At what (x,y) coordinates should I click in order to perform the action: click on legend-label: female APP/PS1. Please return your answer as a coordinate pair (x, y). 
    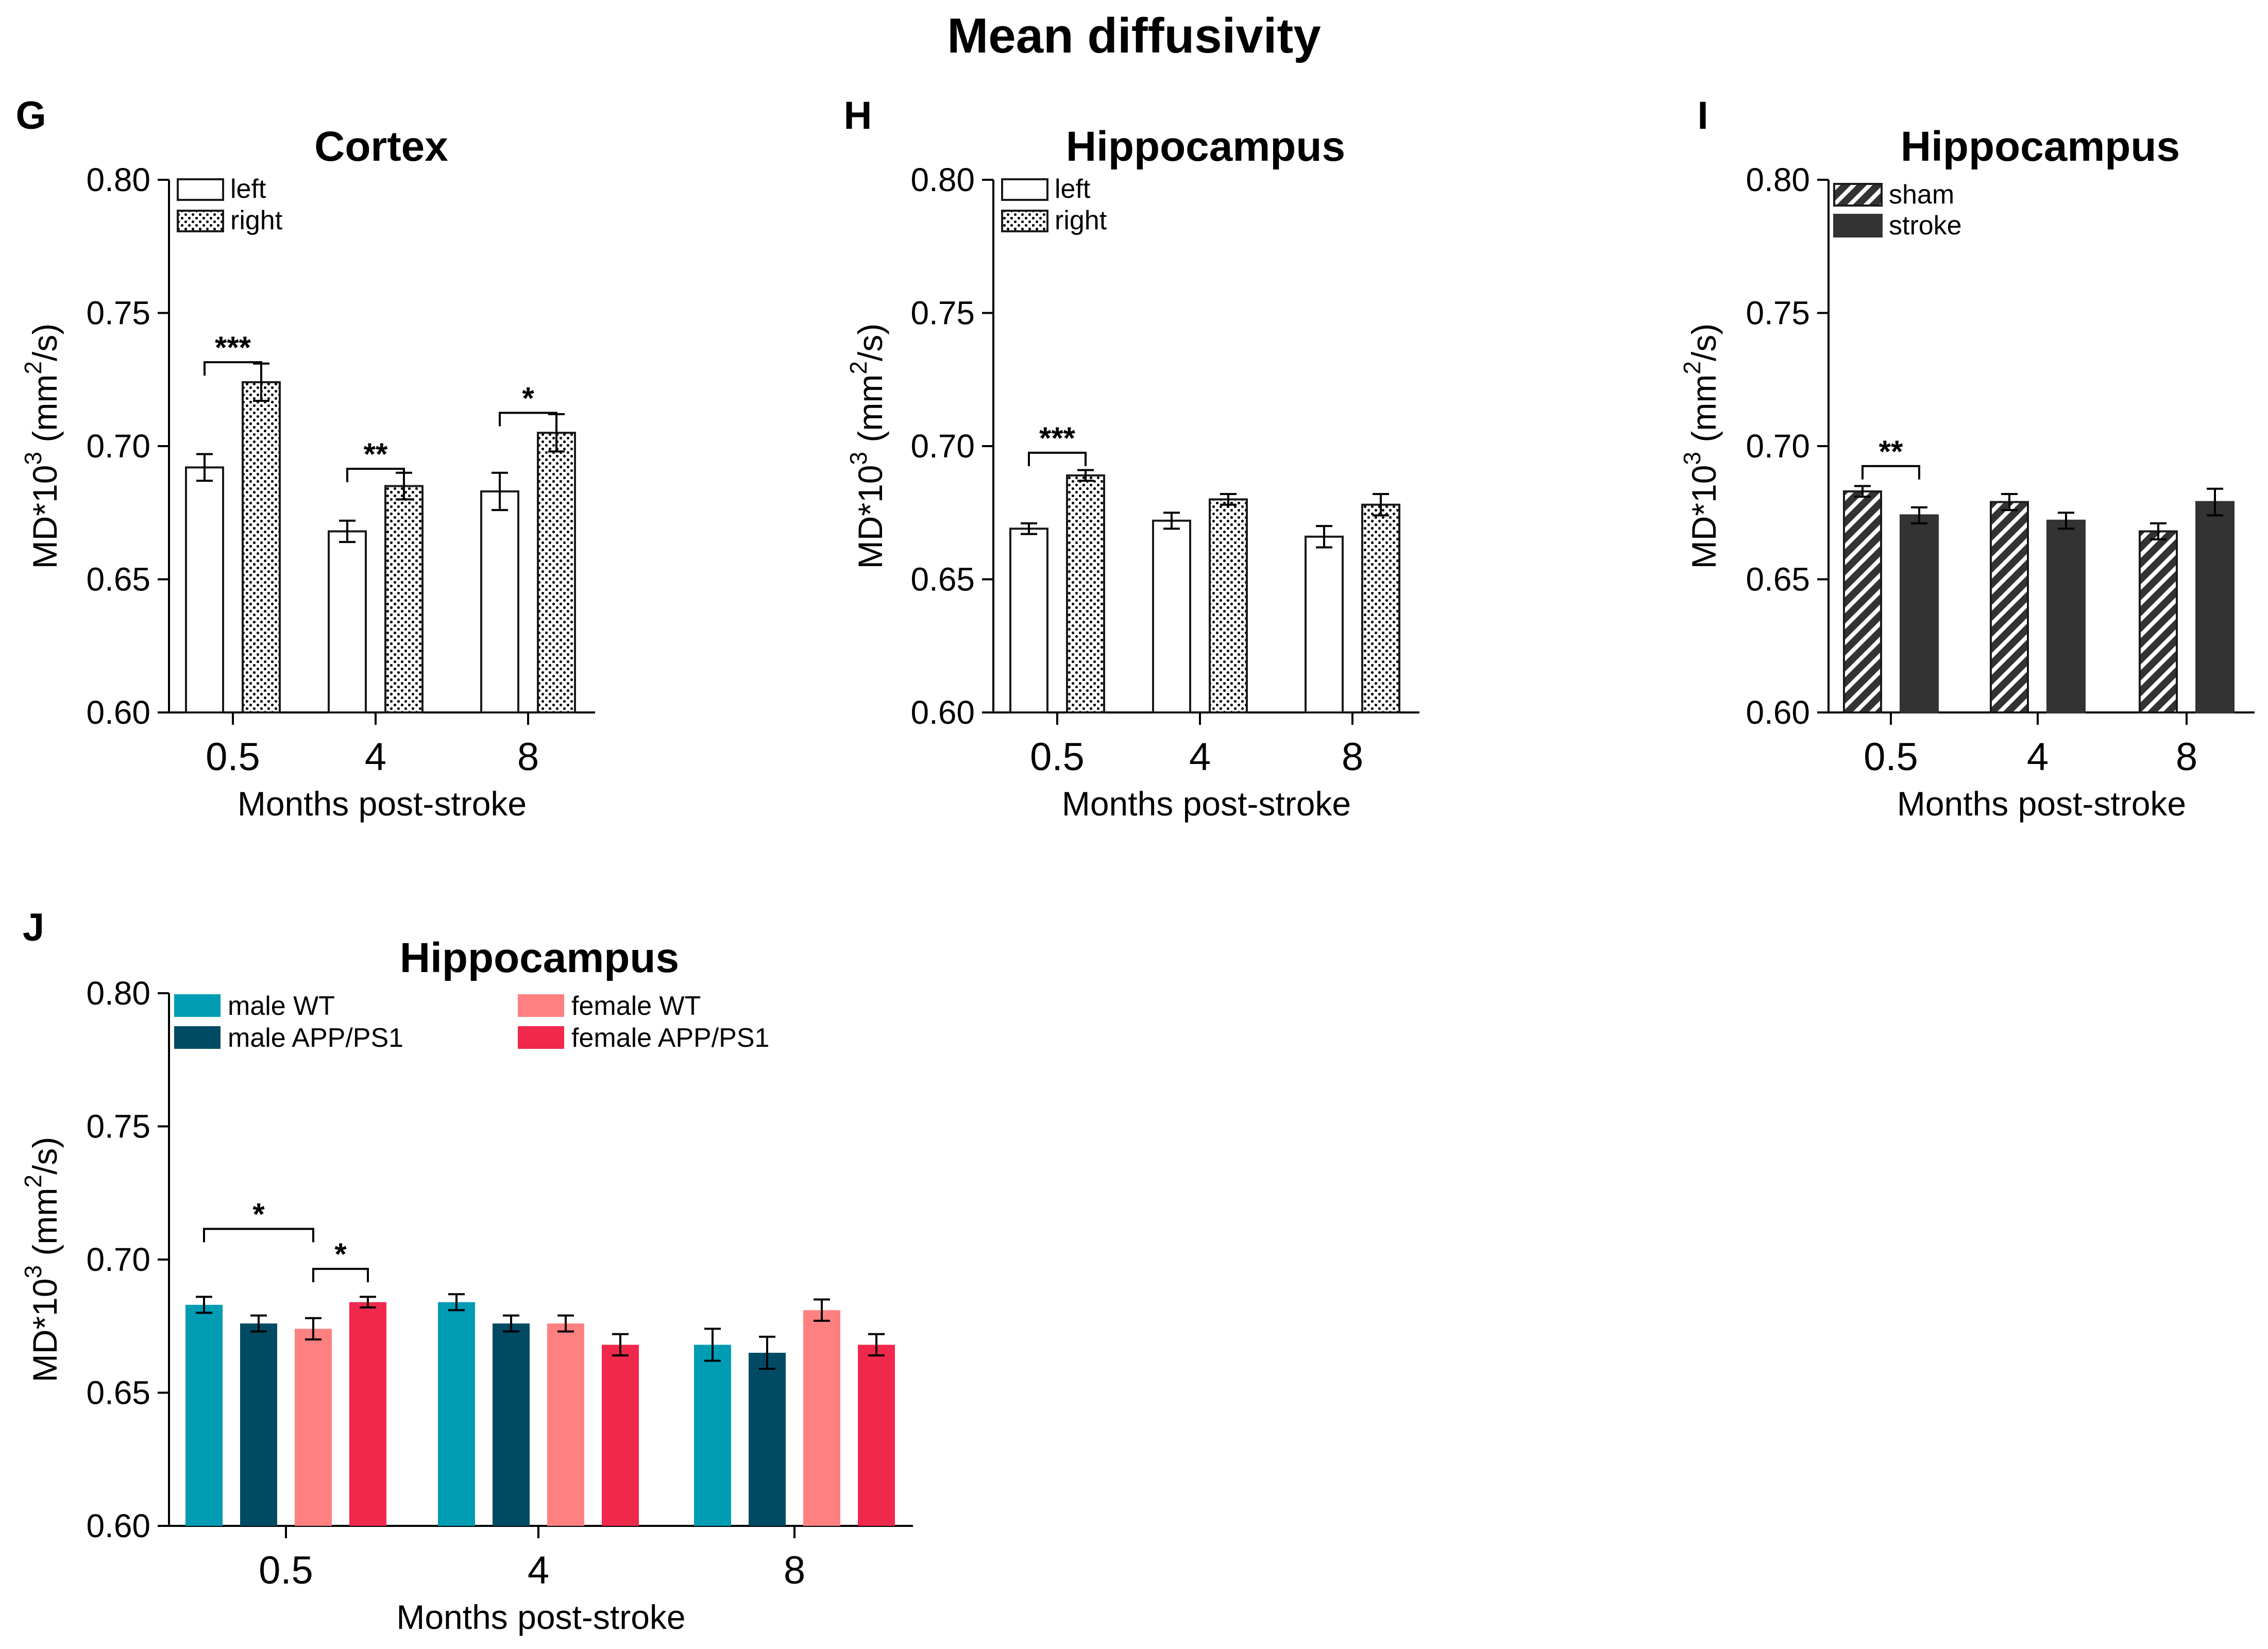
    Looking at the image, I should click on (670, 1038).